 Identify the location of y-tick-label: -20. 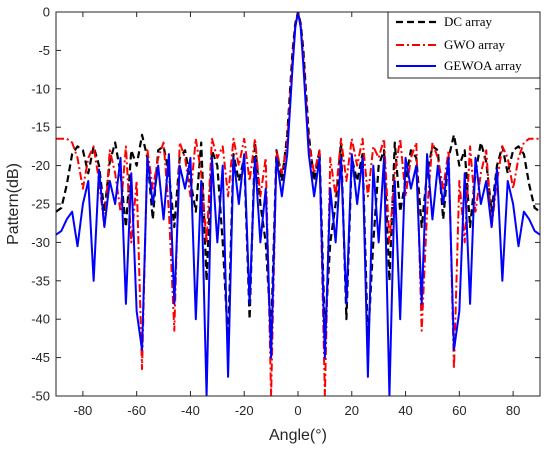
(40, 165).